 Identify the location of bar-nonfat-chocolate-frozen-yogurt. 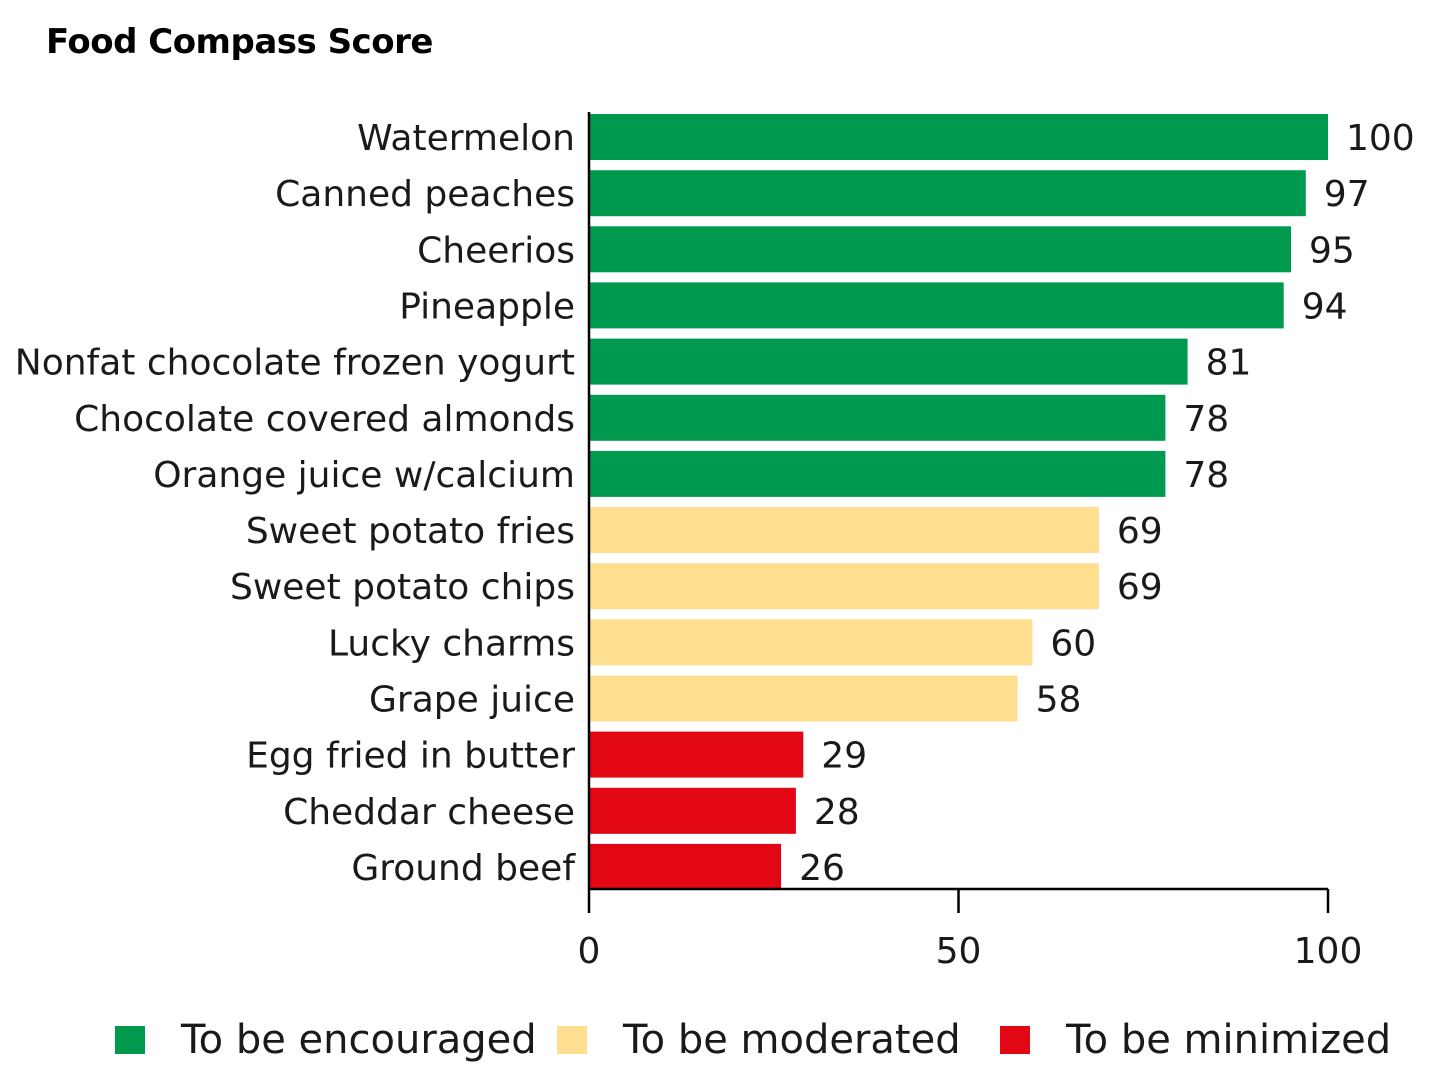
(888, 361).